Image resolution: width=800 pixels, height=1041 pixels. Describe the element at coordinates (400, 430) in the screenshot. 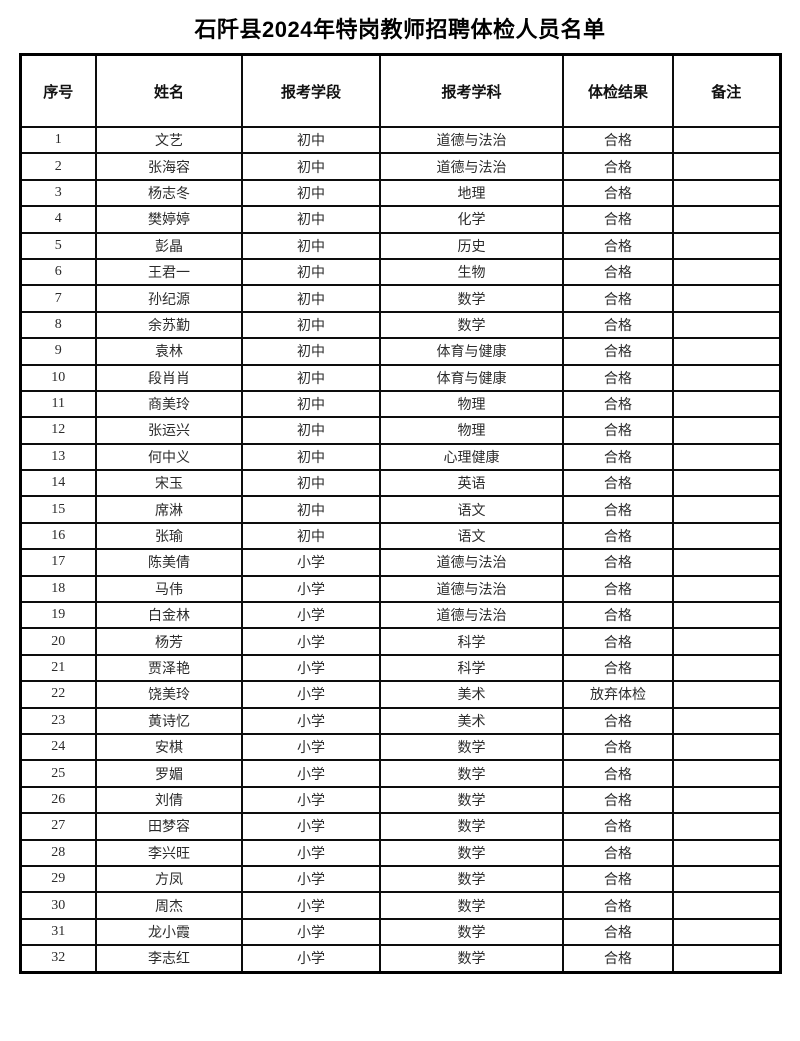

I see `table-row: 12 张运兴 初中 物理 合格` at that location.